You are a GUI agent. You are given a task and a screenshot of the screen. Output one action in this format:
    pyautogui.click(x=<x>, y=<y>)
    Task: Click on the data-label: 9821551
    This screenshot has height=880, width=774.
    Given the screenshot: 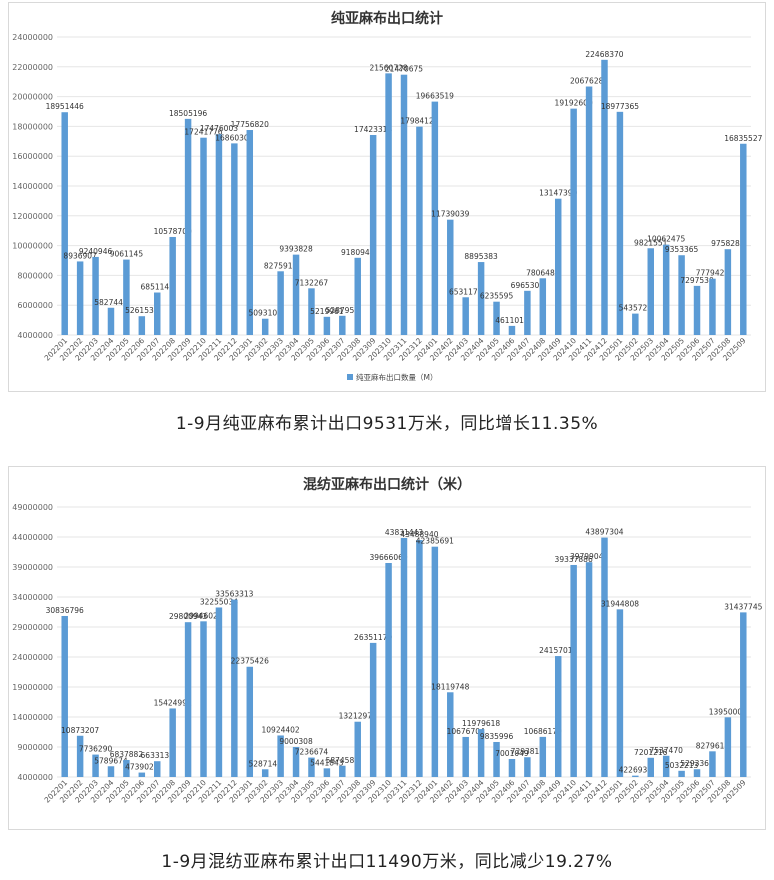 What is the action you would take?
    pyautogui.click(x=651, y=242)
    